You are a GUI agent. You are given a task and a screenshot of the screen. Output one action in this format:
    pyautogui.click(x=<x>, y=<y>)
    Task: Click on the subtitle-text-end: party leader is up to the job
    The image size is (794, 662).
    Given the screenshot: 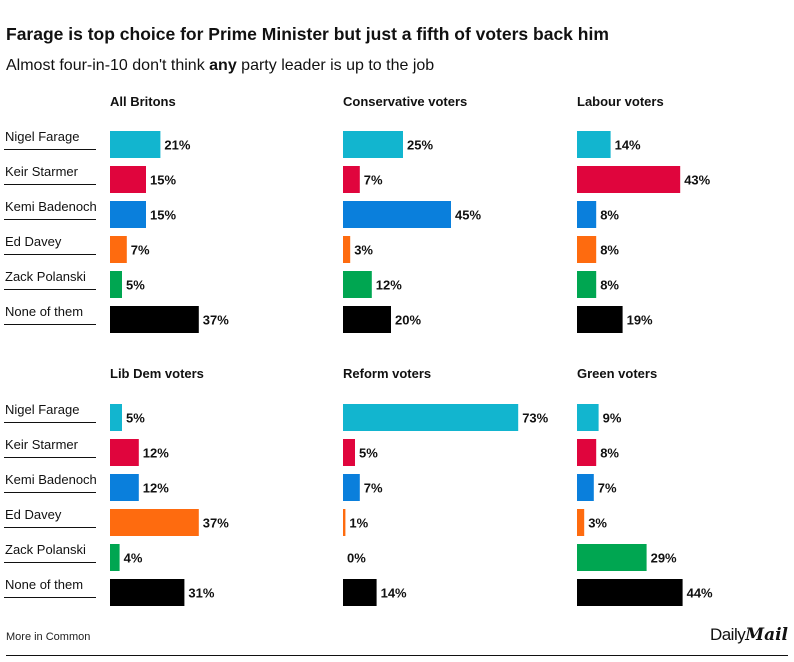 What is the action you would take?
    pyautogui.click(x=335, y=65)
    